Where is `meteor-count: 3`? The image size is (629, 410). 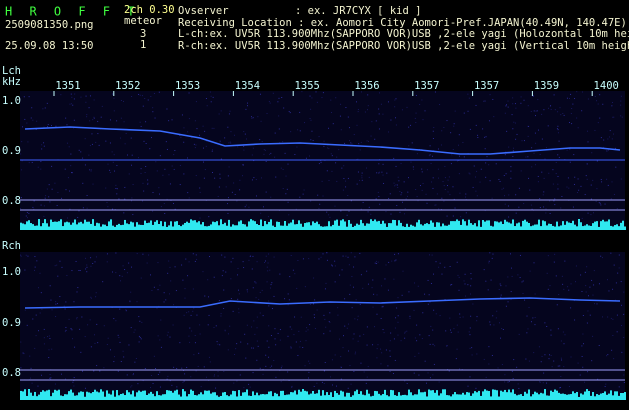 meteor-count: 3 is located at coordinates (143, 34).